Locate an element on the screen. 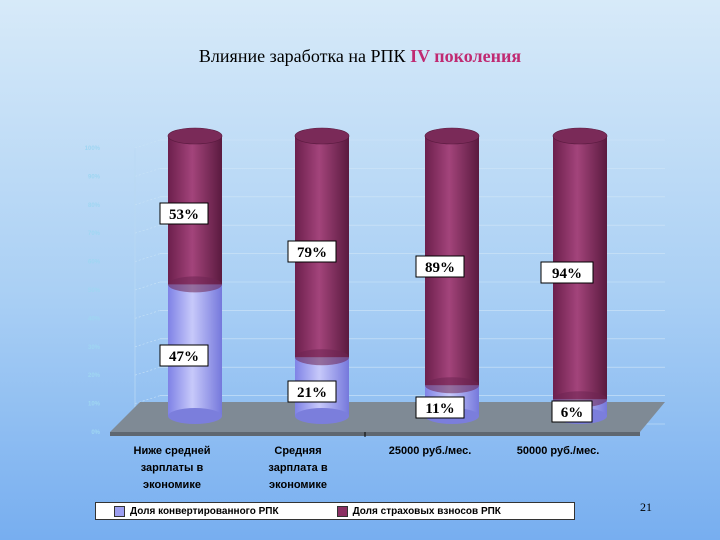  x-tick-label: зарплата в is located at coordinates (297, 468).